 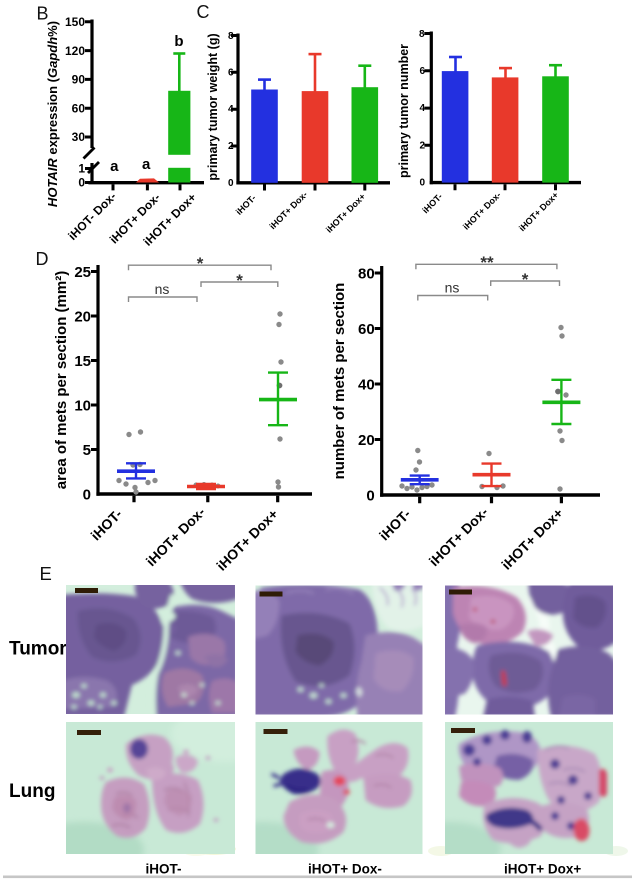 What do you see at coordinates (404, 111) in the screenshot?
I see `svg-text: primary tumor number` at bounding box center [404, 111].